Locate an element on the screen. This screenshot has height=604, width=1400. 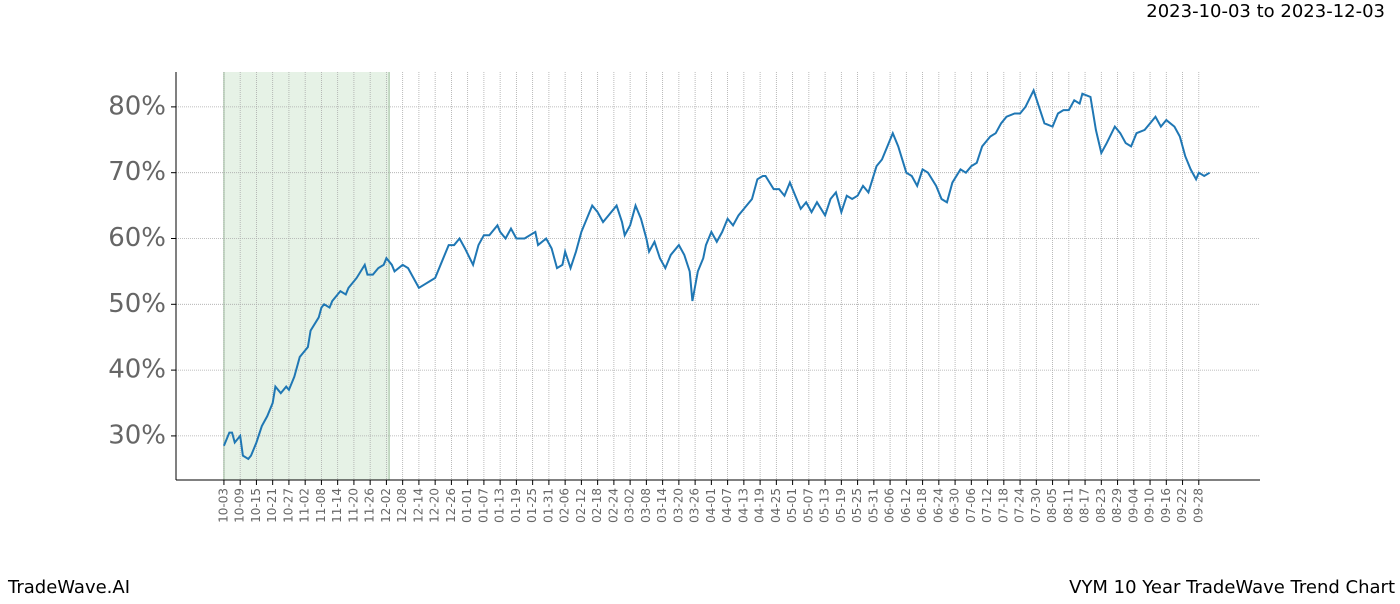
x-tick-label: 07-24 is located at coordinates (1020, 505).